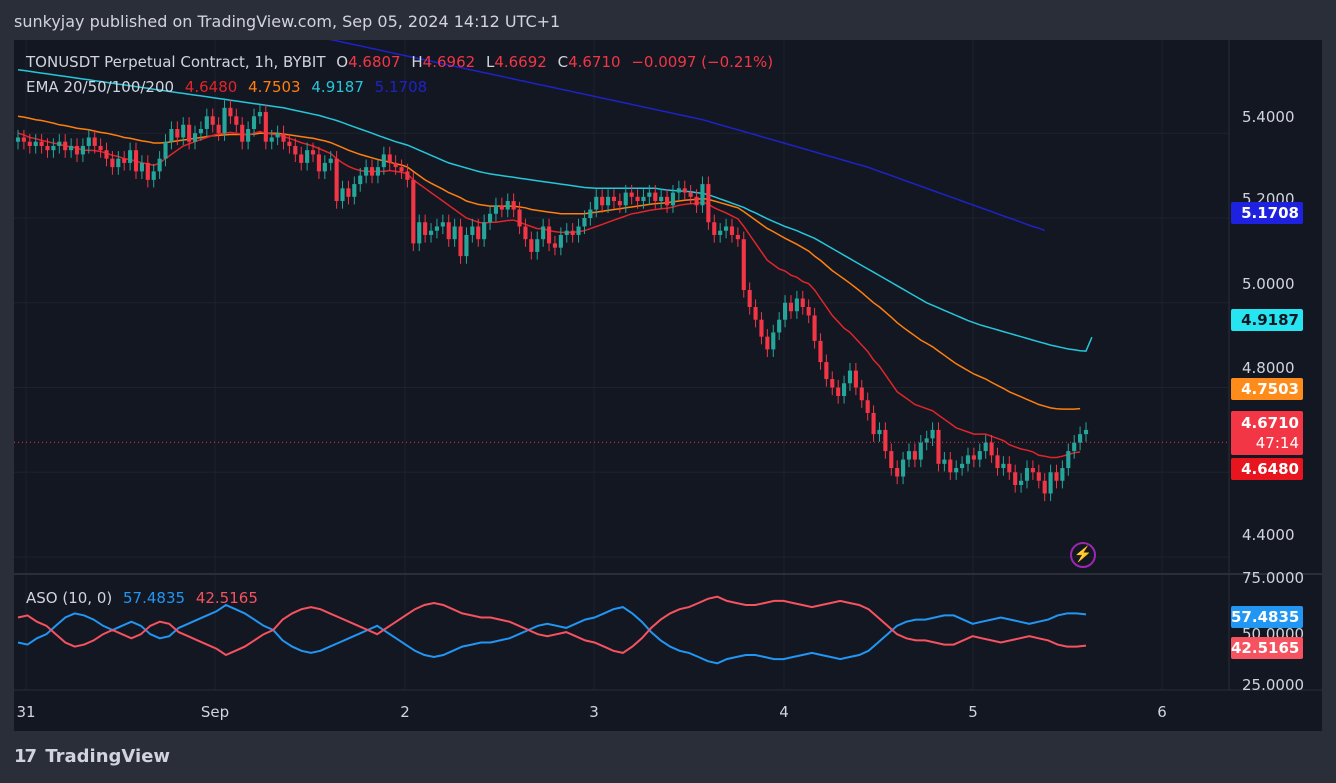 Image resolution: width=1336 pixels, height=783 pixels. What do you see at coordinates (69, 598) in the screenshot?
I see `aso-label: ASO (10, 0)` at bounding box center [69, 598].